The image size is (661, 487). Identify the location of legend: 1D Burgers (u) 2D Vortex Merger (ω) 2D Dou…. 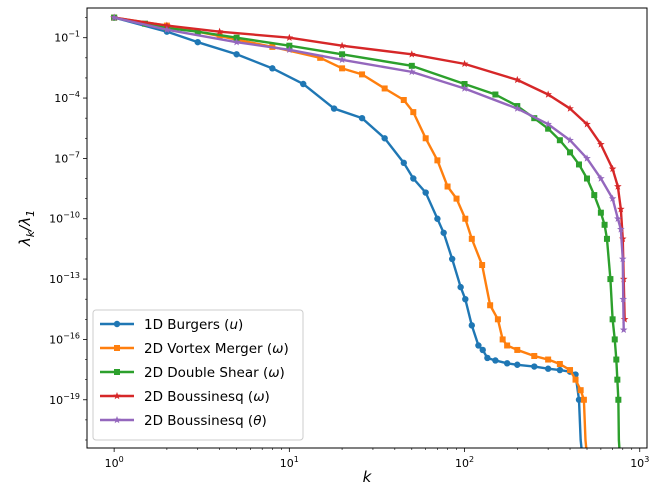
(198, 375).